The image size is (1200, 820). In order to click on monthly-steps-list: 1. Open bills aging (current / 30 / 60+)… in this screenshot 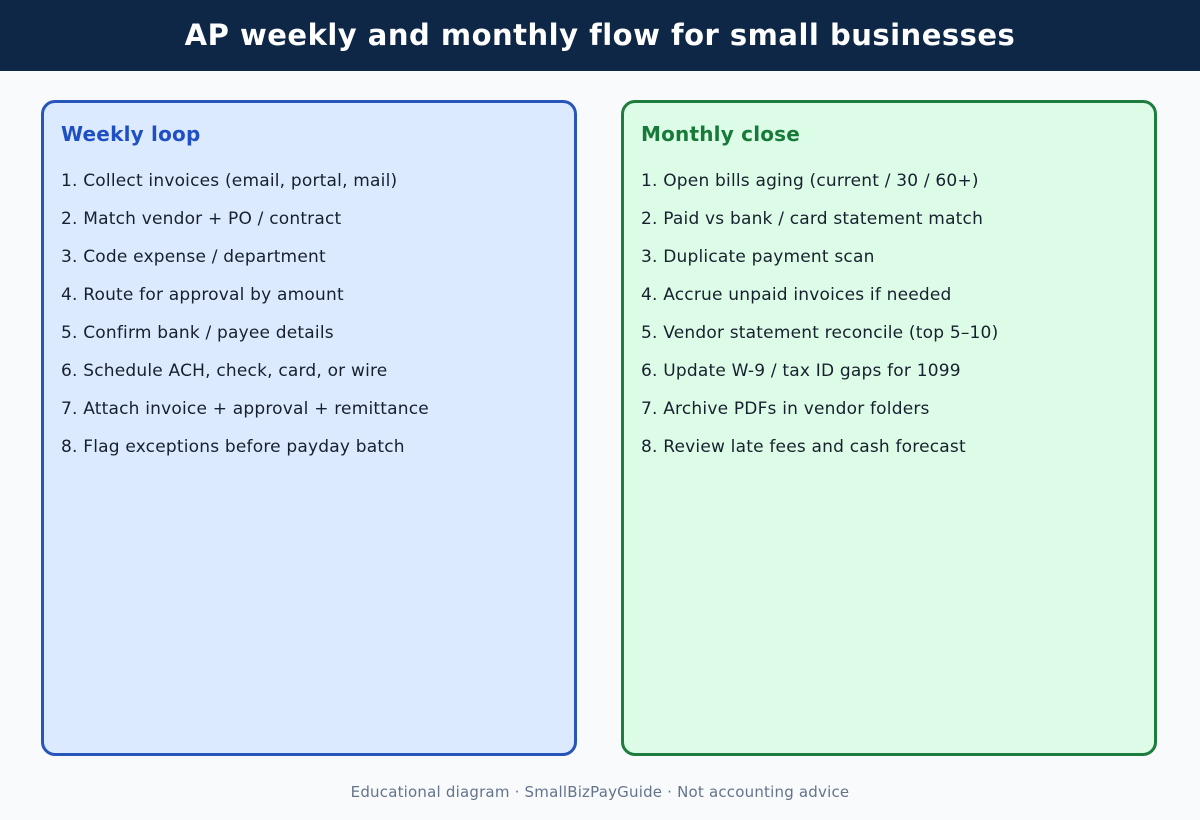, I will do `click(819, 321)`.